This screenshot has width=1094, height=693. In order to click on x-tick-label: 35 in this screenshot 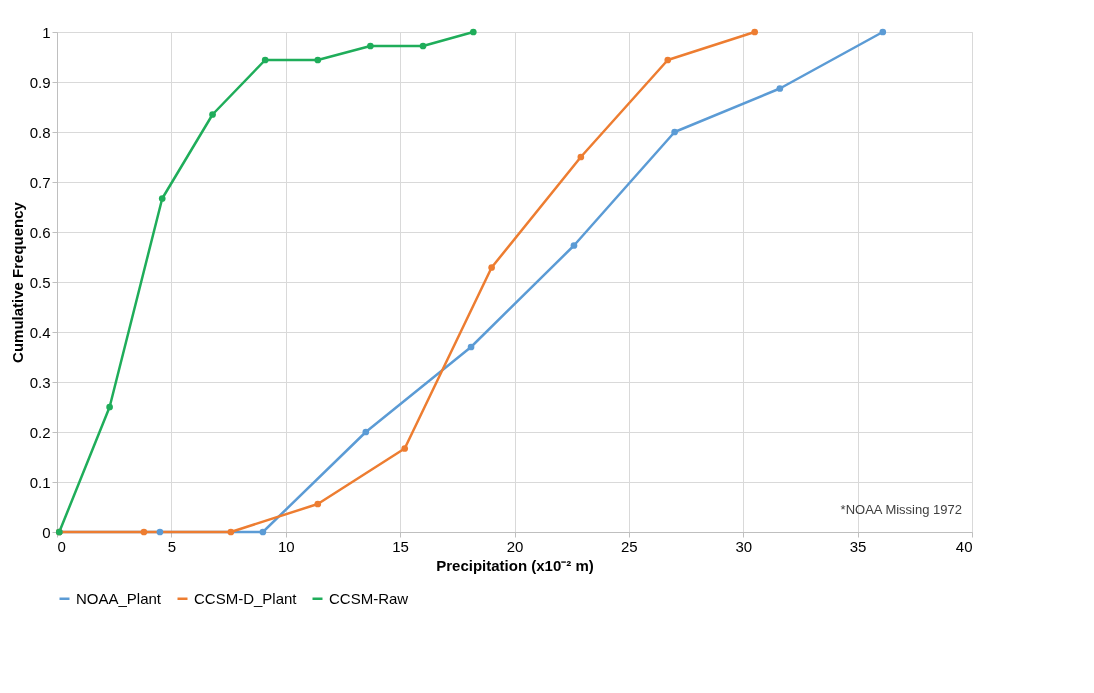, I will do `click(858, 546)`.